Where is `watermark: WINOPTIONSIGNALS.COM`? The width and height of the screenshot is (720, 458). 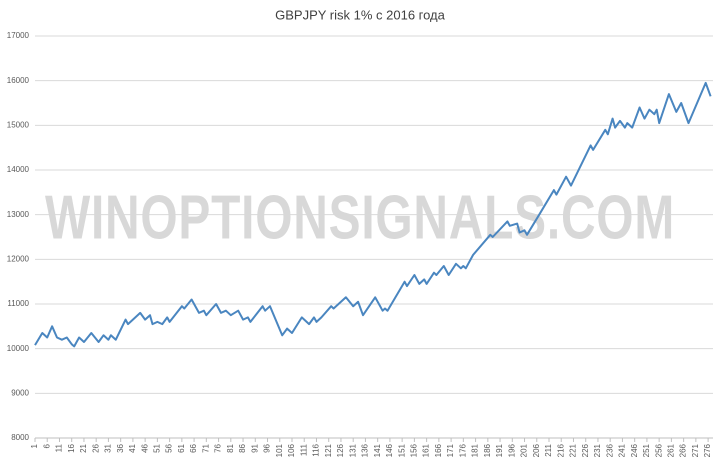
watermark: WINOPTIONSIGNALS.COM is located at coordinates (360, 217).